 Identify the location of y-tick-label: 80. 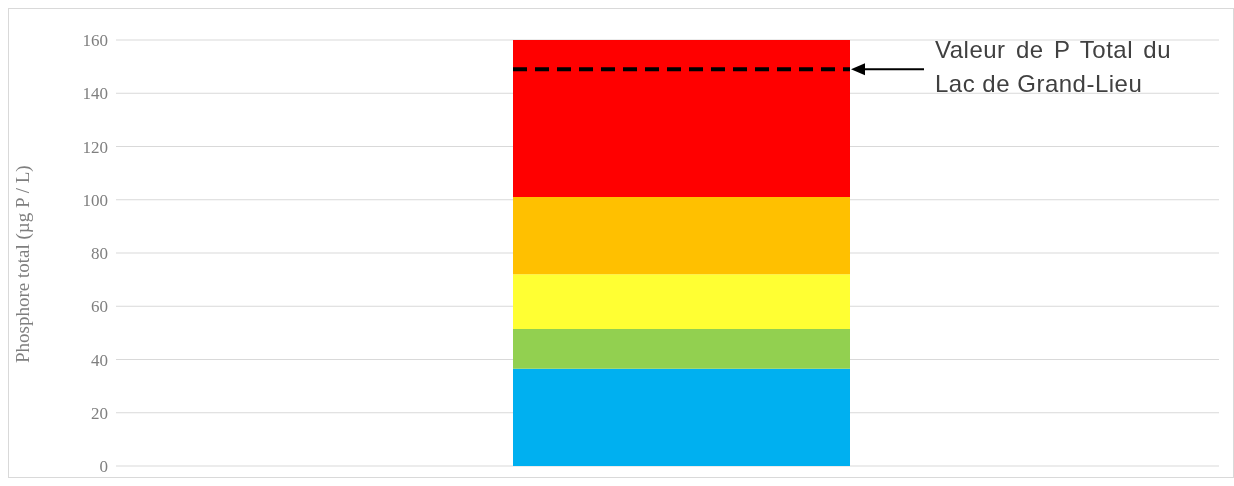
(99, 254).